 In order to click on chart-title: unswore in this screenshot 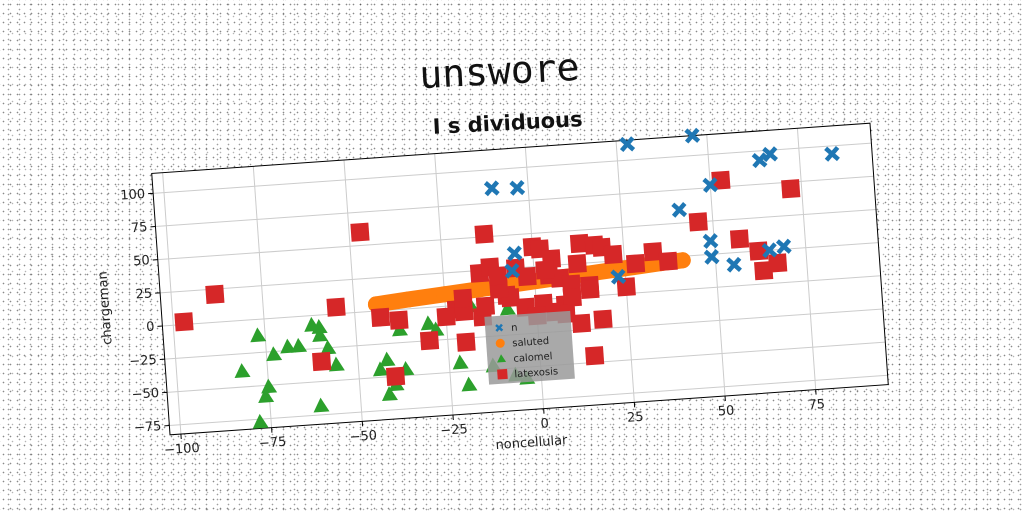, I will do `click(499, 71)`.